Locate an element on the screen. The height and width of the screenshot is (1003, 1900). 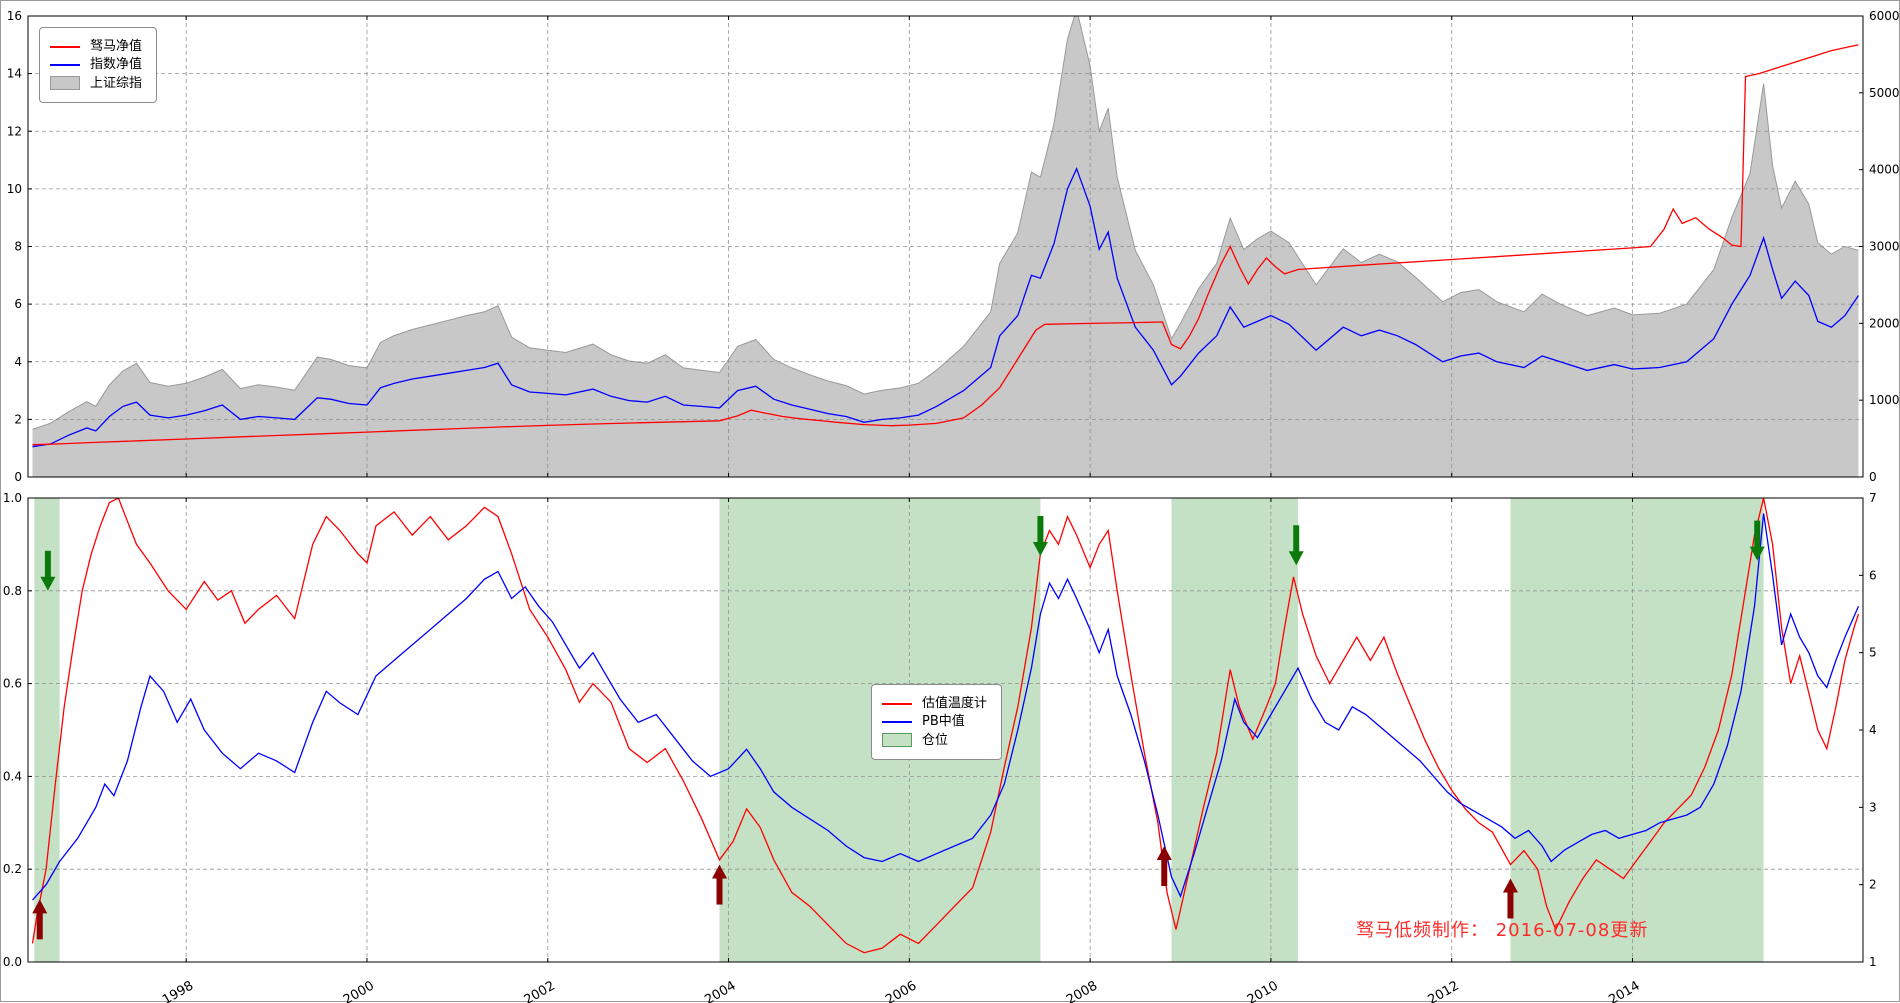
svg-text: 8 is located at coordinates (18, 247).